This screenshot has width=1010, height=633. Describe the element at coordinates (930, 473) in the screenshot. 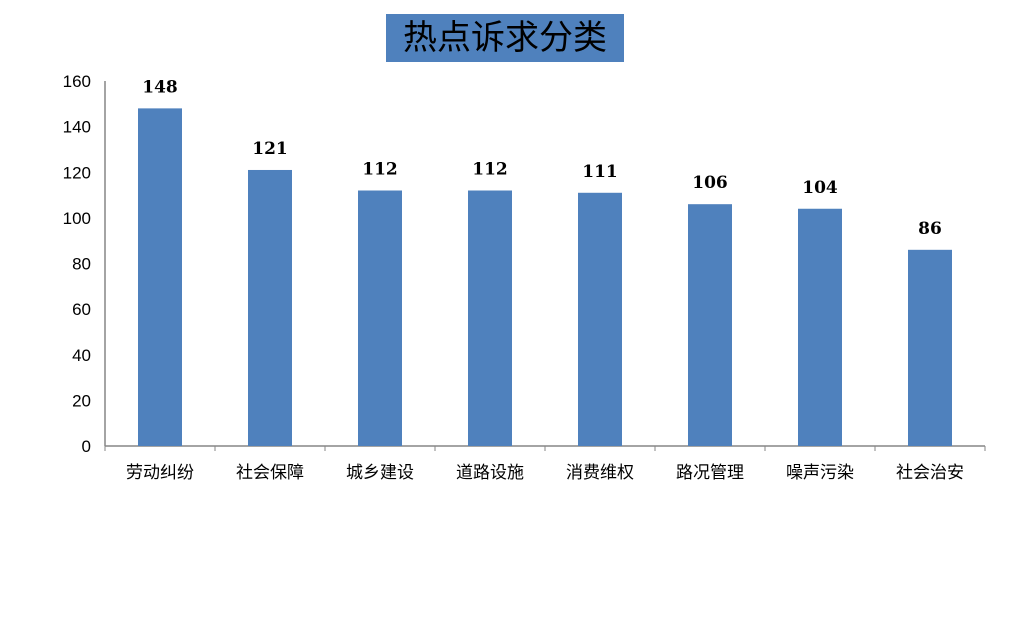

I see `x-tick-label: 社会治安` at that location.